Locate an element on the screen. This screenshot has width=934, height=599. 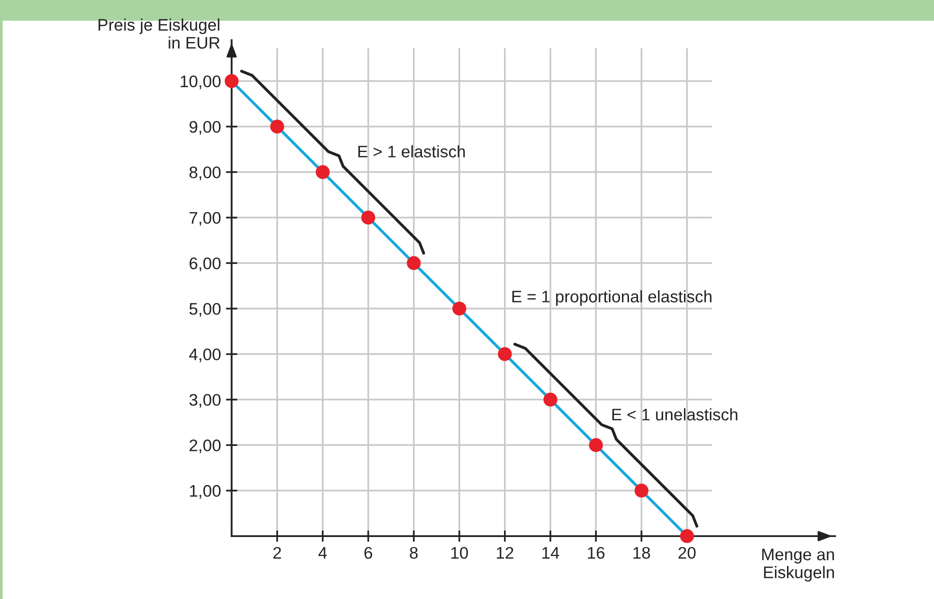
y-tick-label: 1,00 is located at coordinates (205, 492).